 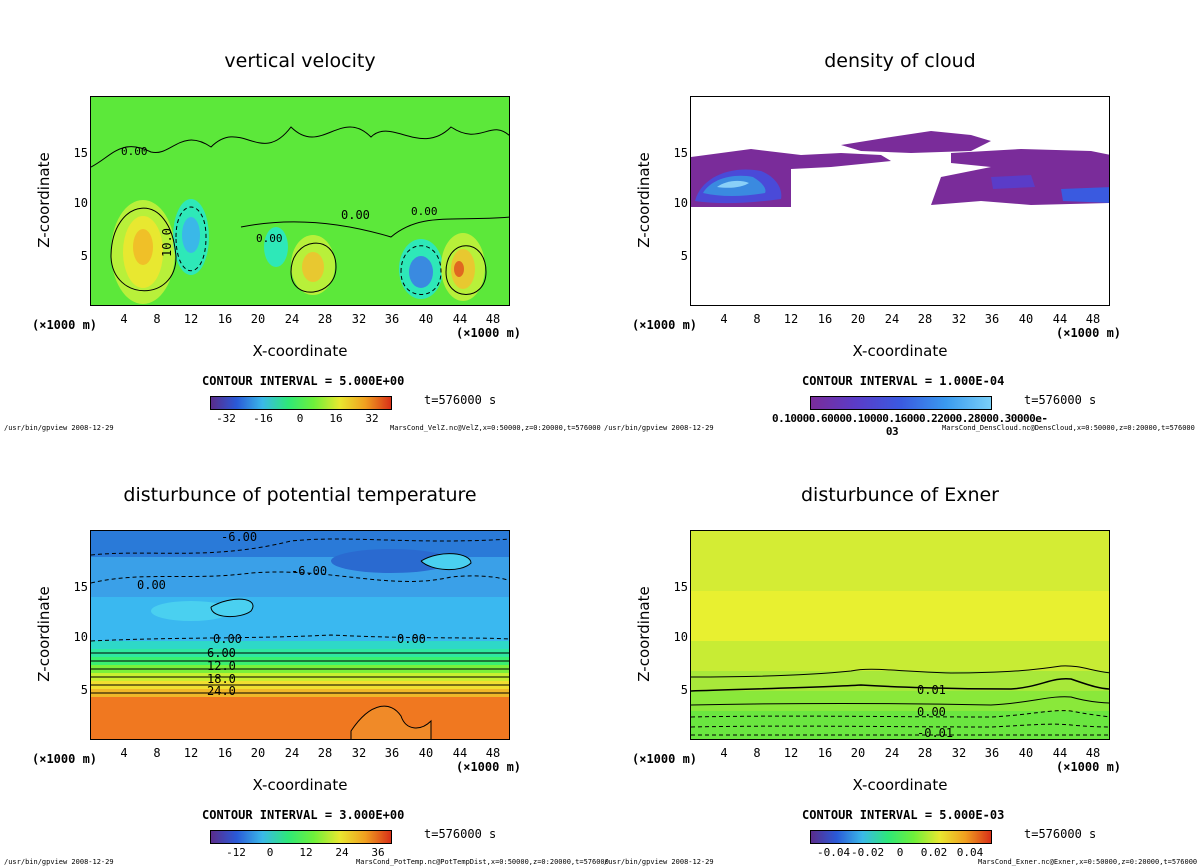 What do you see at coordinates (900, 61) in the screenshot?
I see `chart-title: density of cloud` at bounding box center [900, 61].